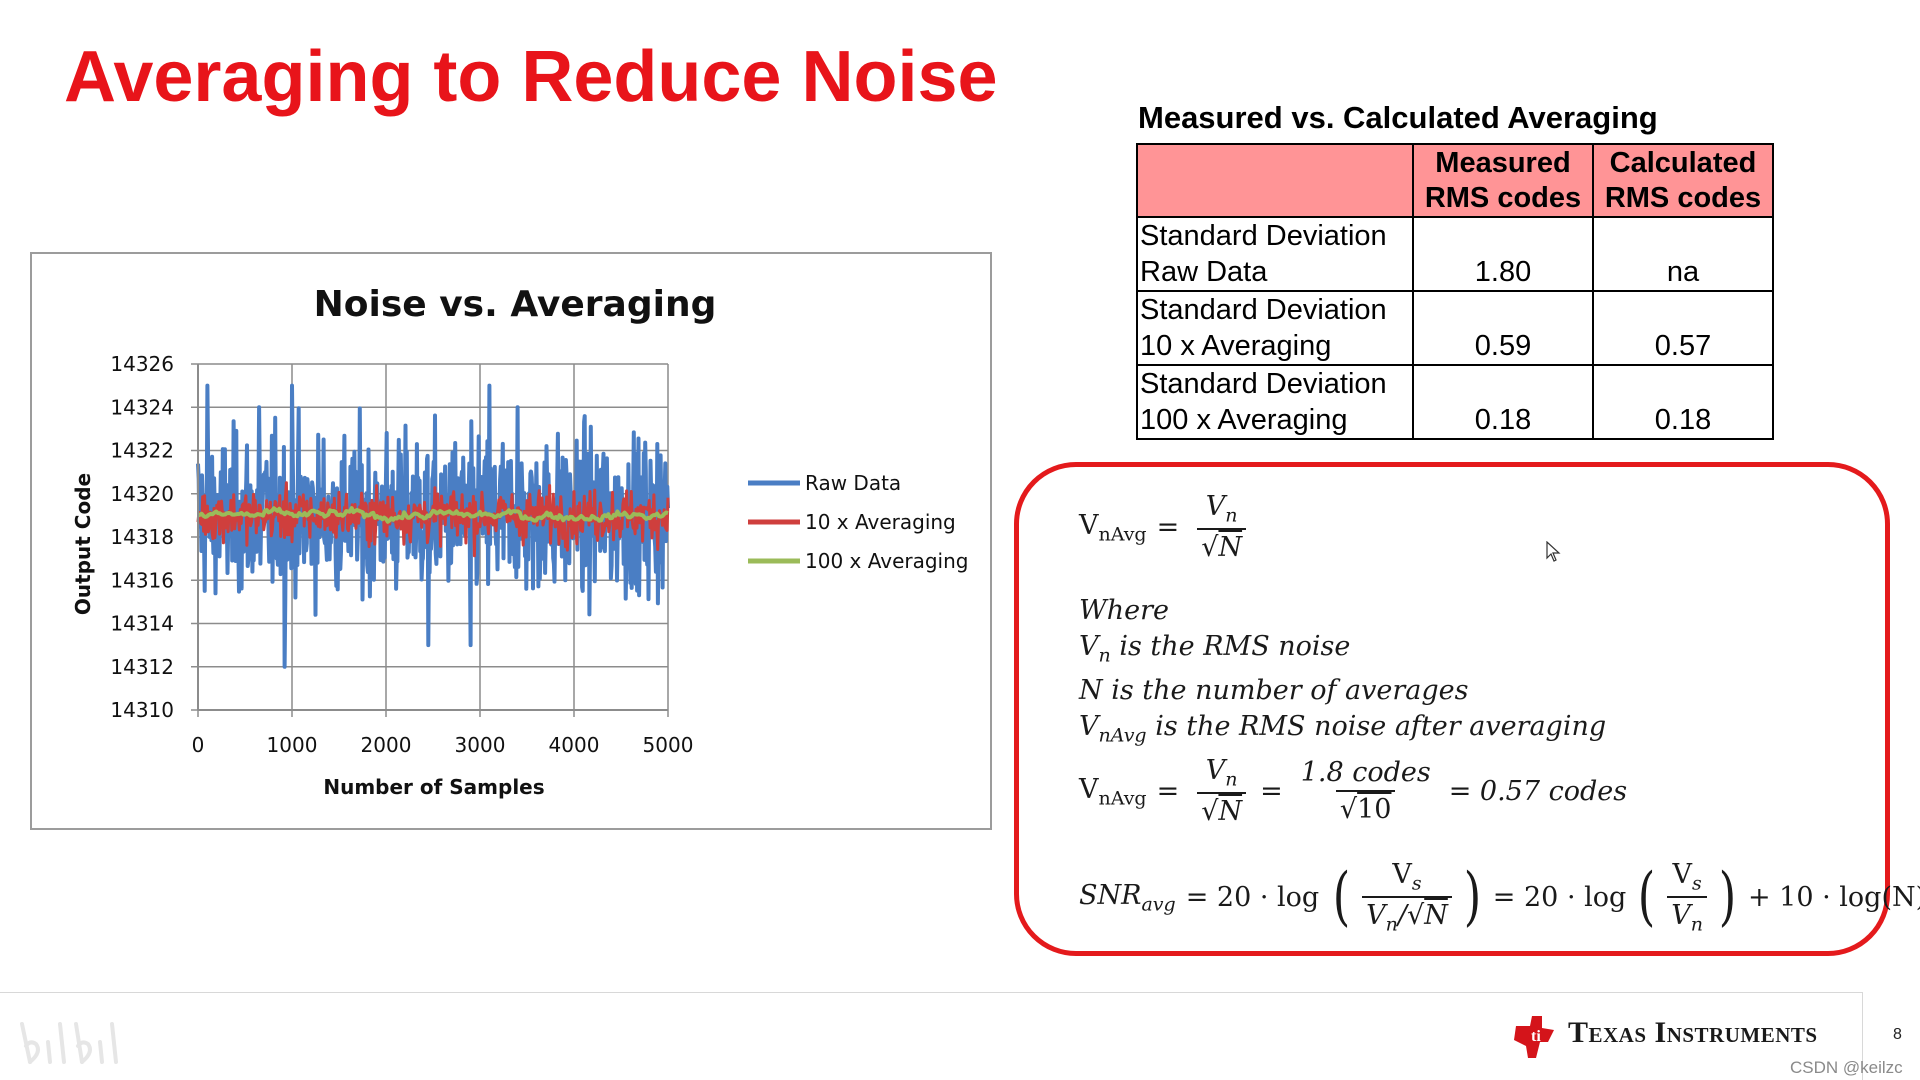 The height and width of the screenshot is (1080, 1920). I want to click on header-measured-line2: RMS codes, so click(1503, 197).